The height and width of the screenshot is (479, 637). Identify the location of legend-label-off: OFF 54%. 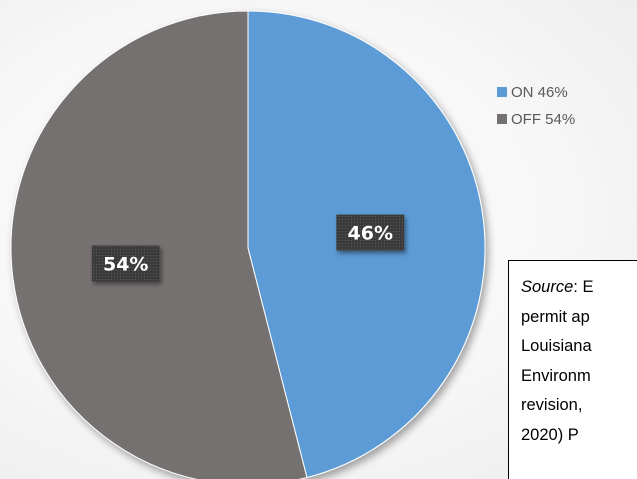
(543, 119).